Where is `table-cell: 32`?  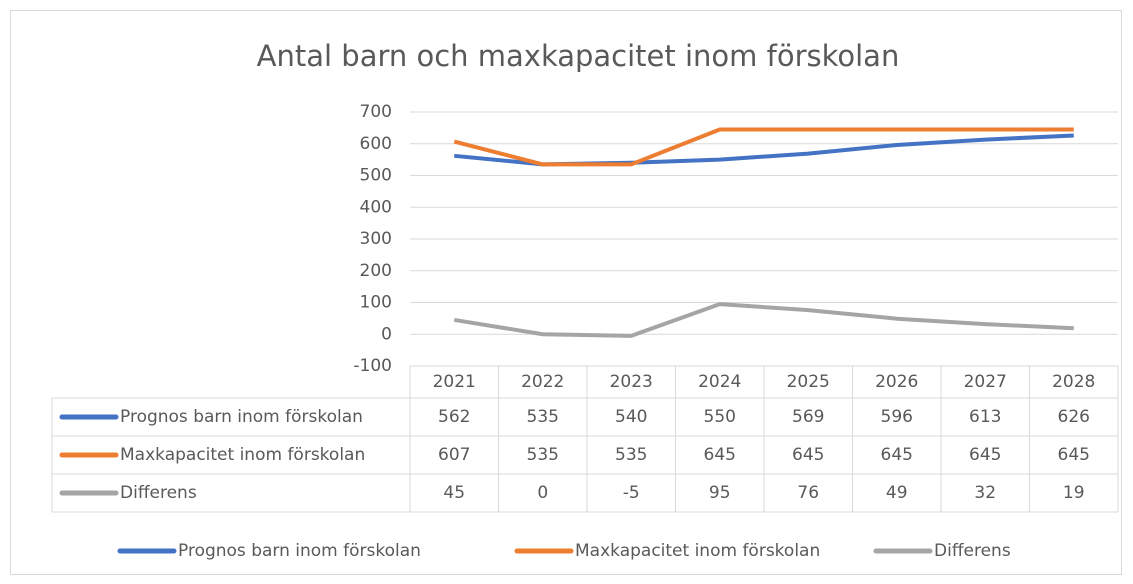
table-cell: 32 is located at coordinates (985, 493).